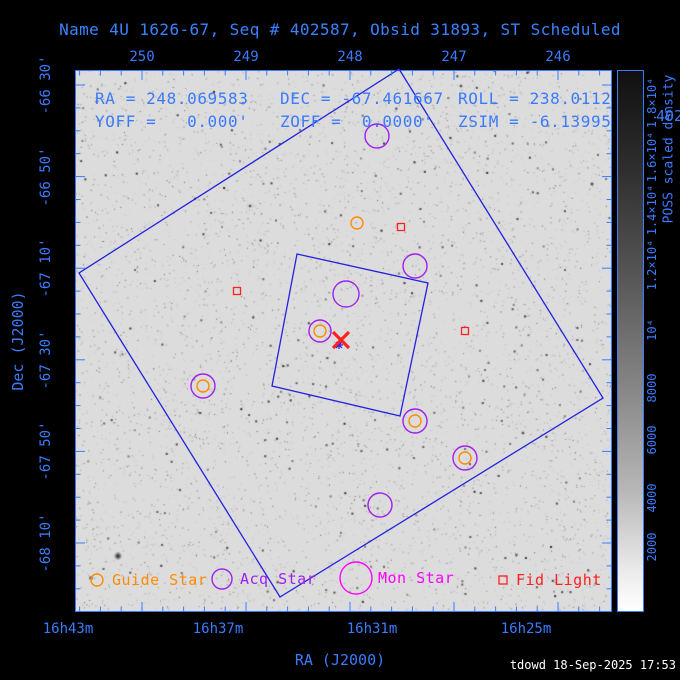 Image resolution: width=680 pixels, height=680 pixels. What do you see at coordinates (46, 543) in the screenshot?
I see `y-tick-label: -68 10'` at bounding box center [46, 543].